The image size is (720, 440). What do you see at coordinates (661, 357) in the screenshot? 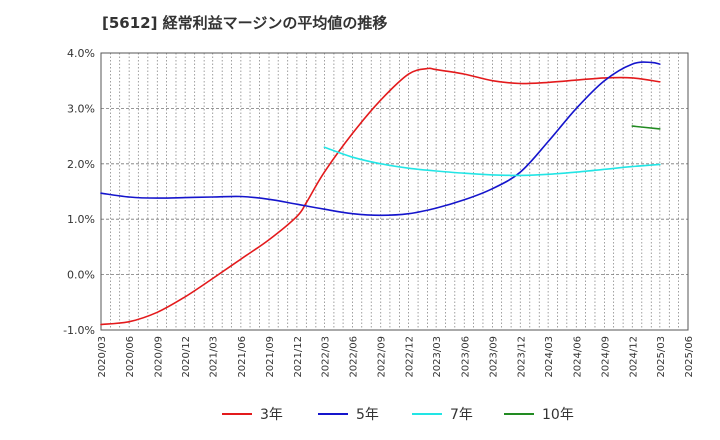
I see `x-tick-label: 2025/03` at bounding box center [661, 357].